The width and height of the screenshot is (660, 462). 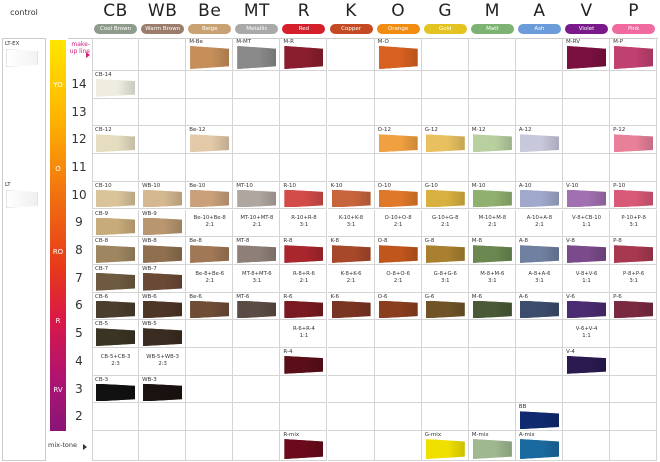 What do you see at coordinates (79, 416) in the screenshot?
I see `level-label: 2` at bounding box center [79, 416].